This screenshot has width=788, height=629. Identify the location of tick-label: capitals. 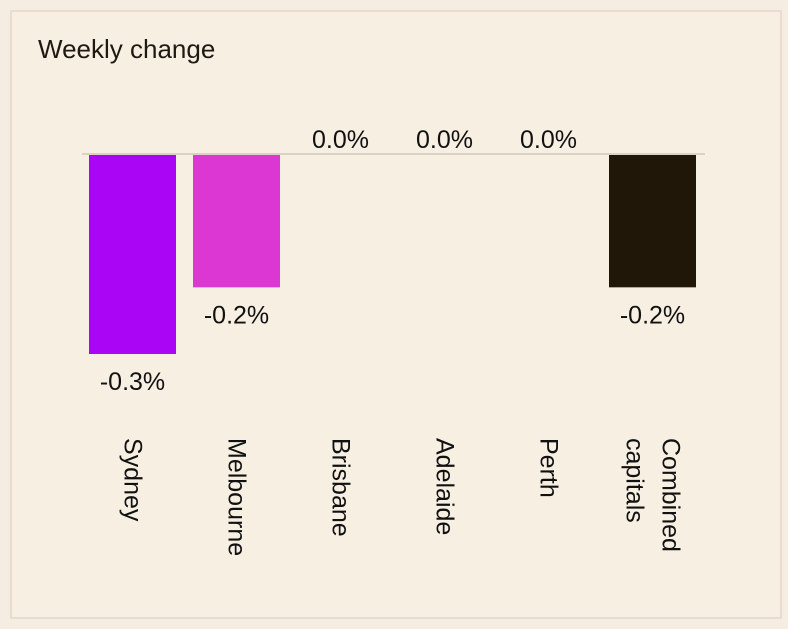
(635, 480).